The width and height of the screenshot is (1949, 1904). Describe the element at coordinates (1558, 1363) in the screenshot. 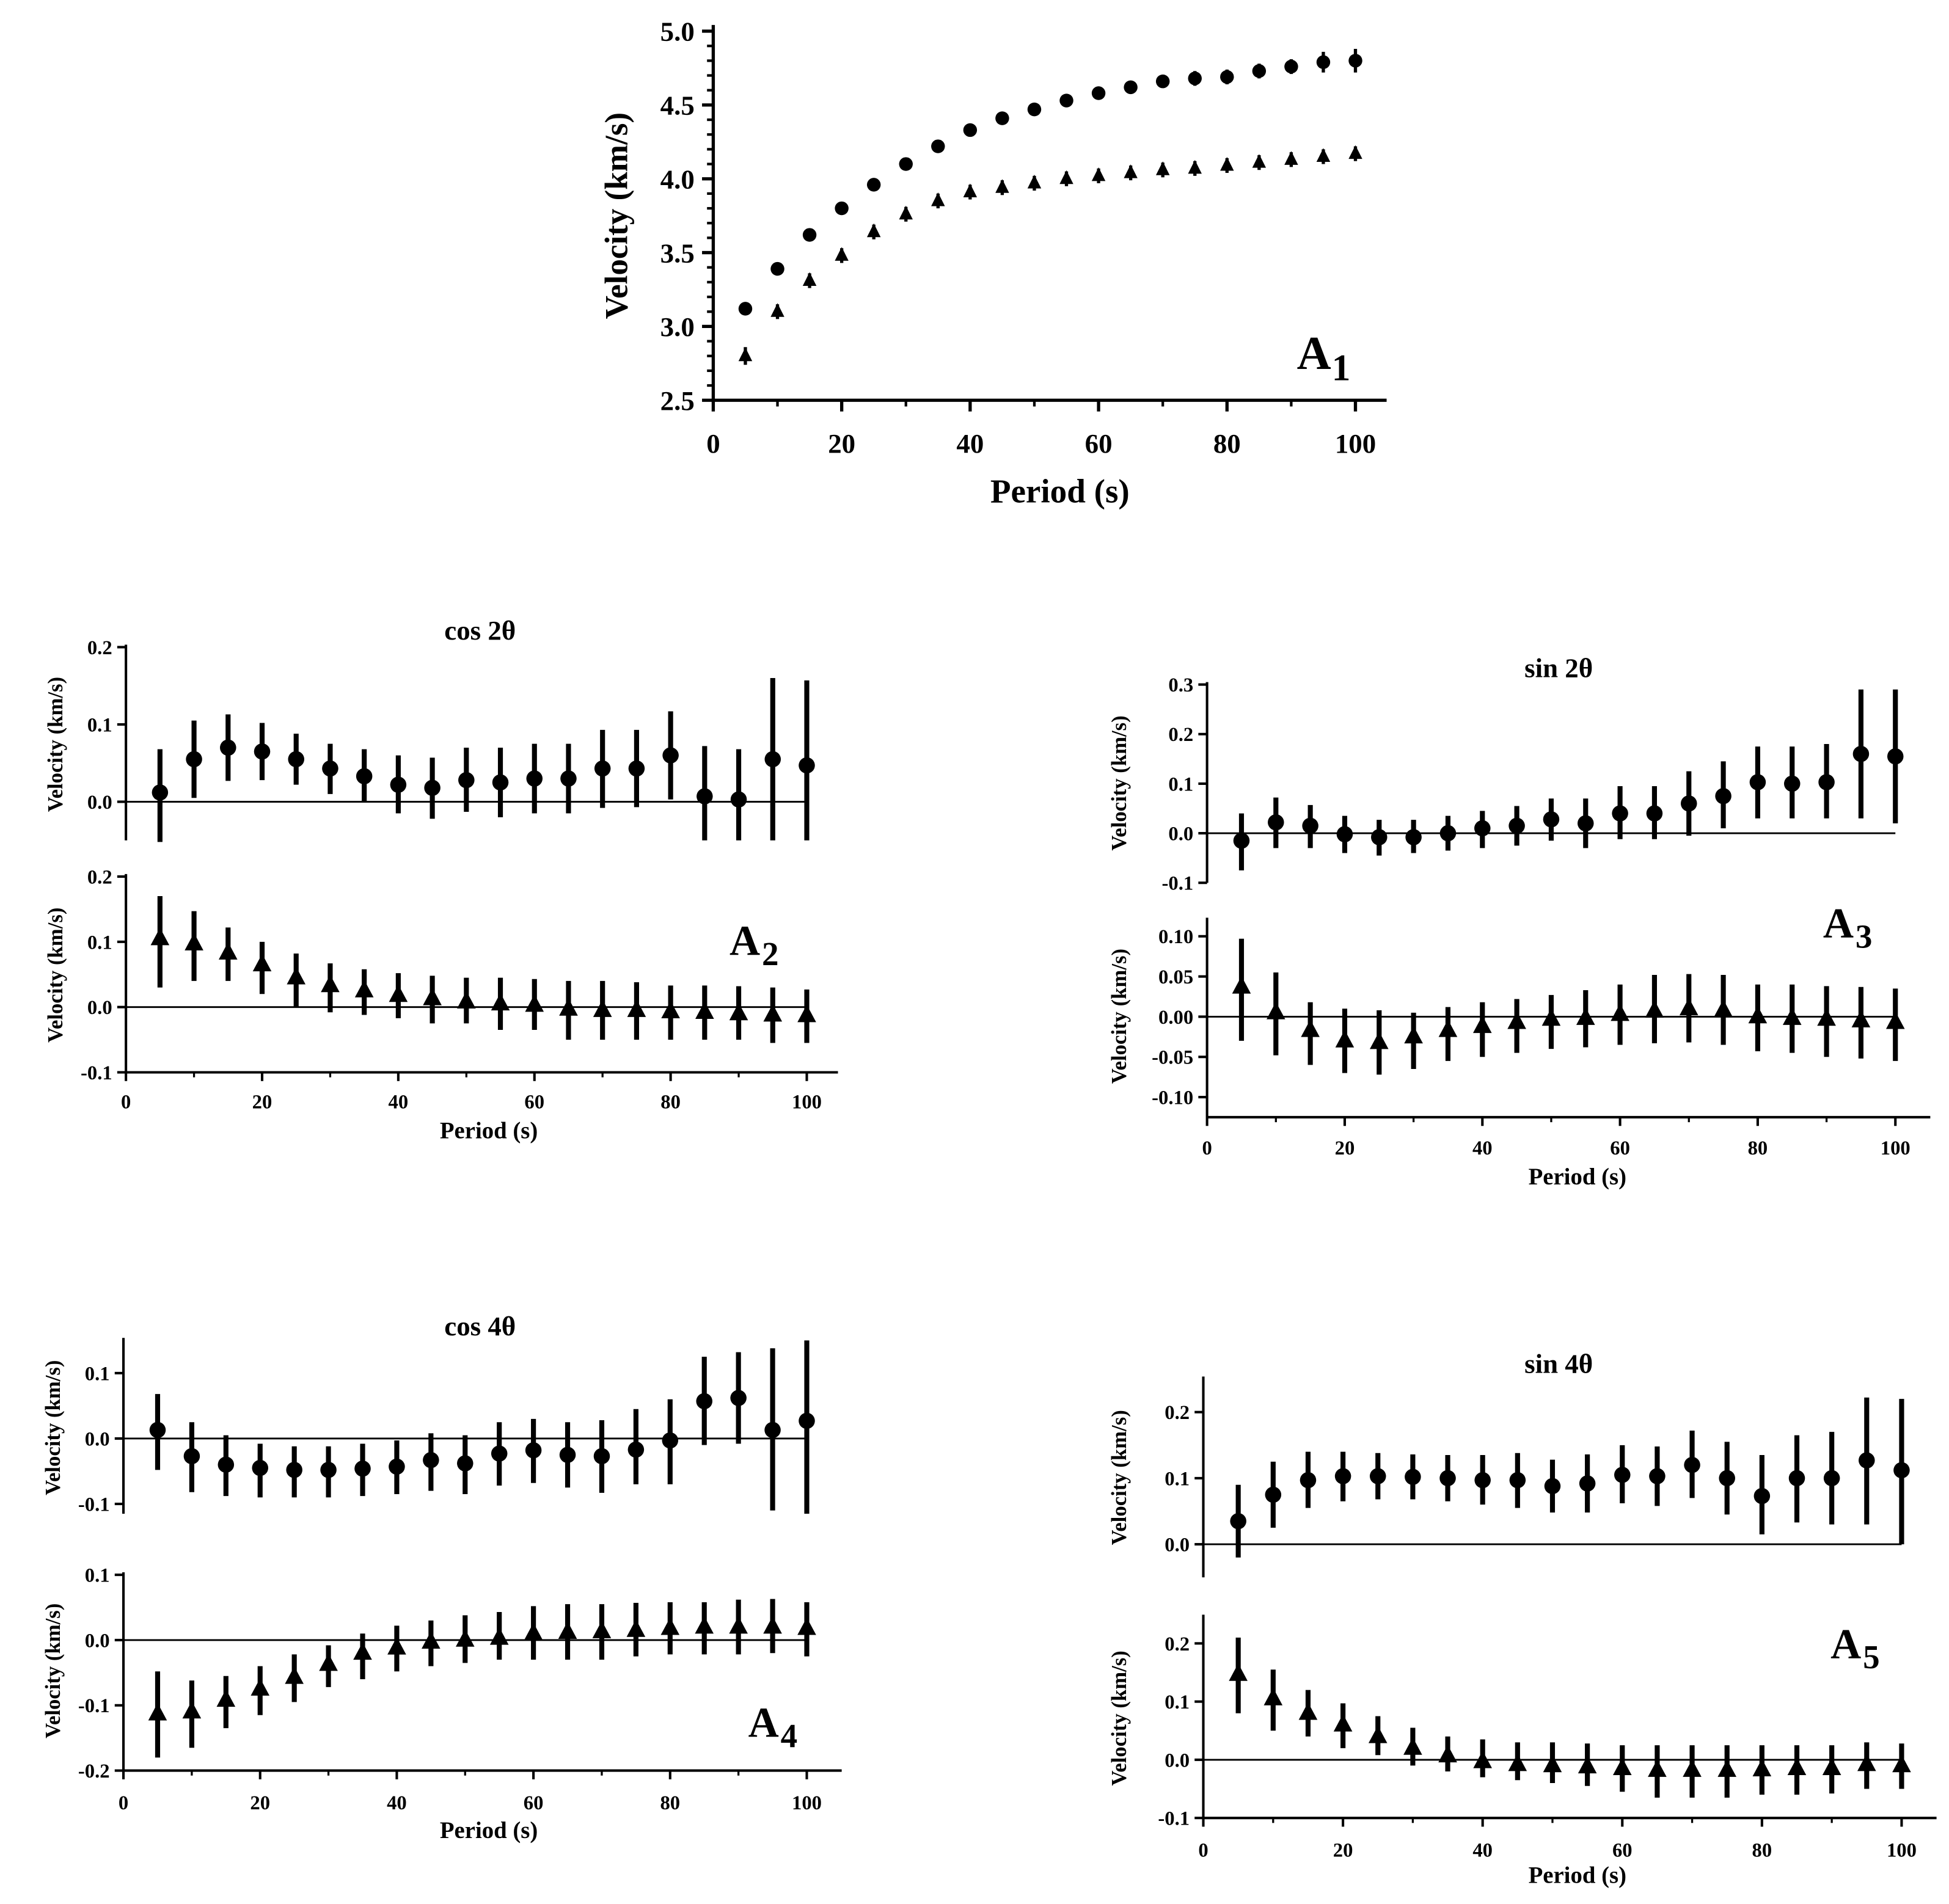

I see `subplot-title: sin 4θ` at that location.